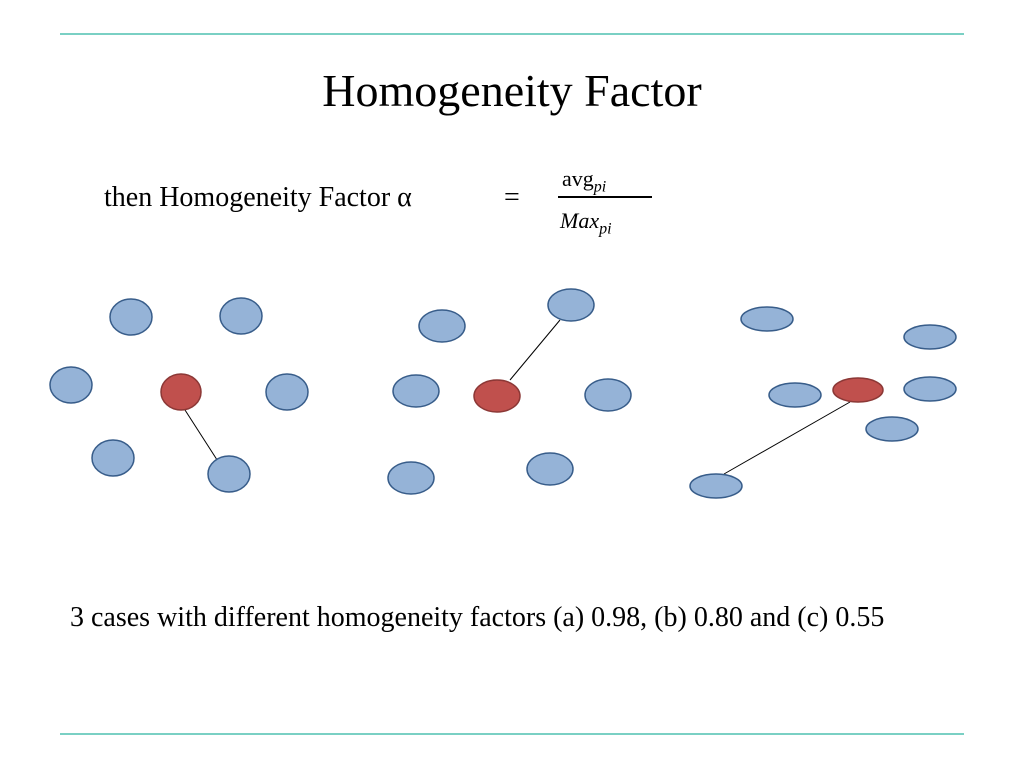  Describe the element at coordinates (512, 197) in the screenshot. I see `equals-sign: =` at that location.